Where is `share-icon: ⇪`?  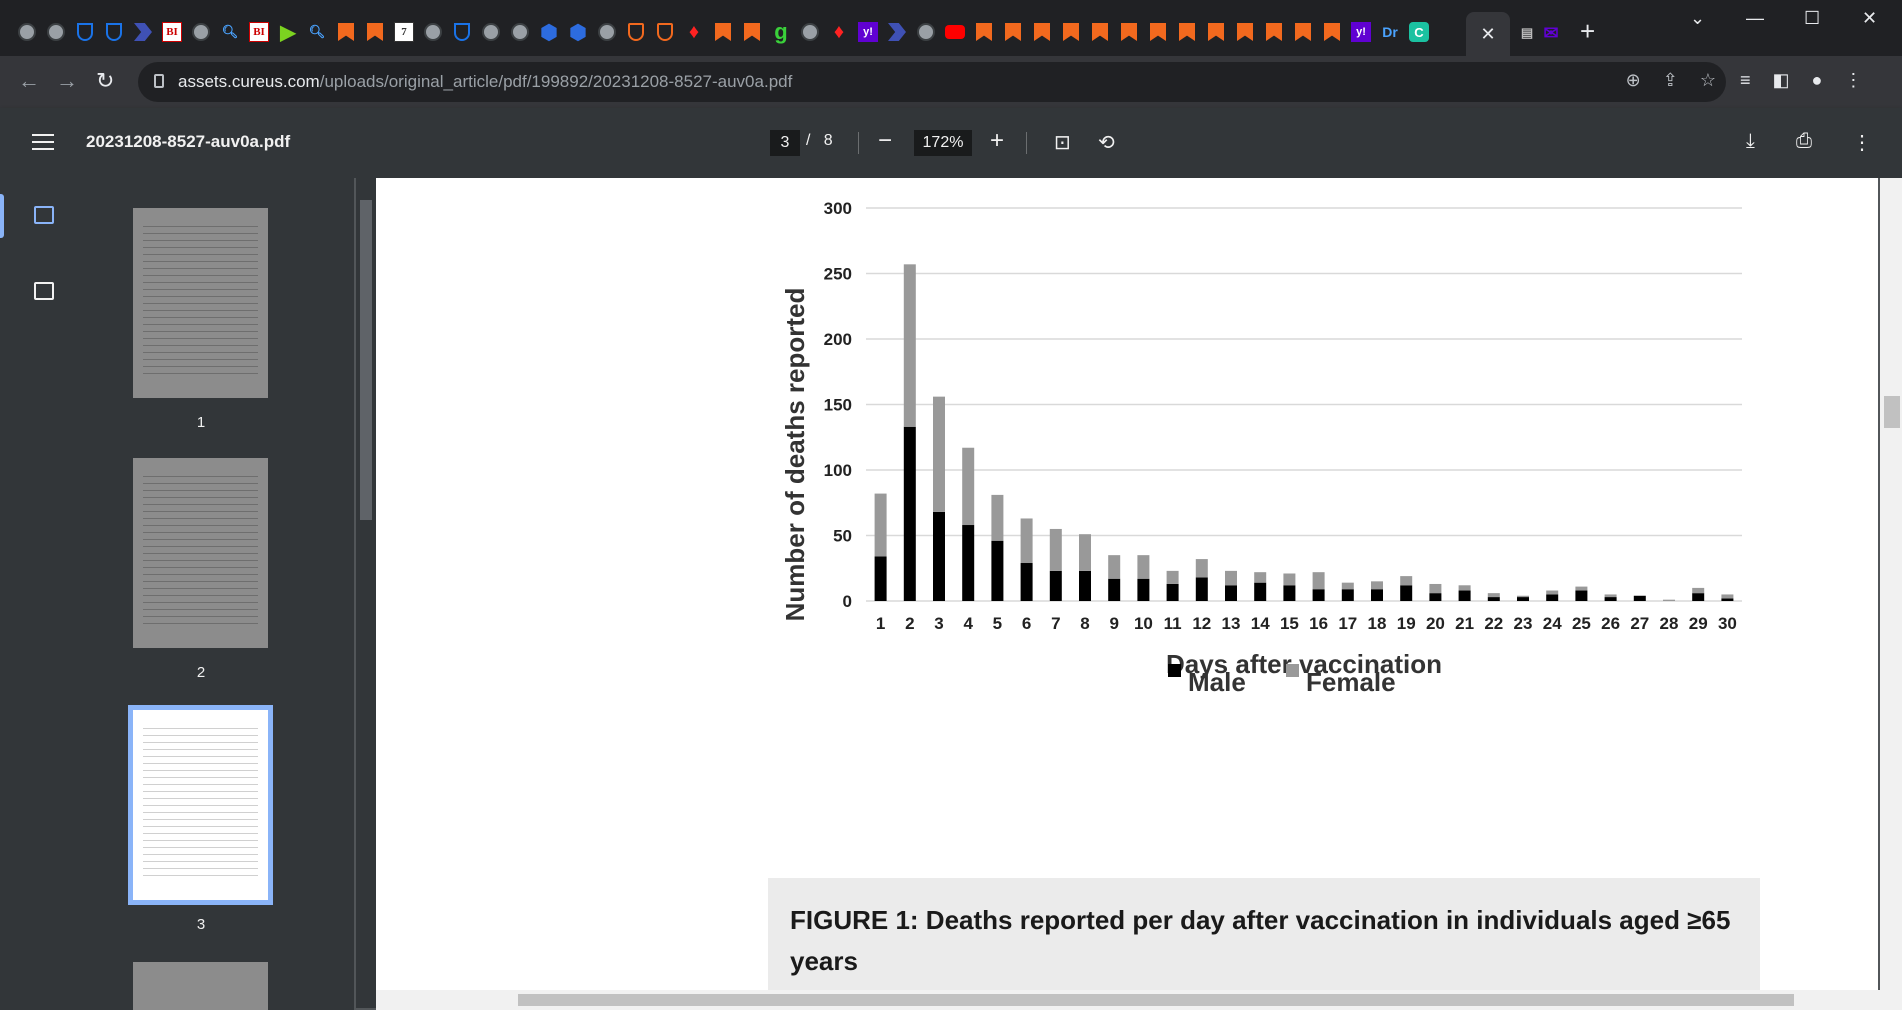
share-icon: ⇪ is located at coordinates (1670, 80).